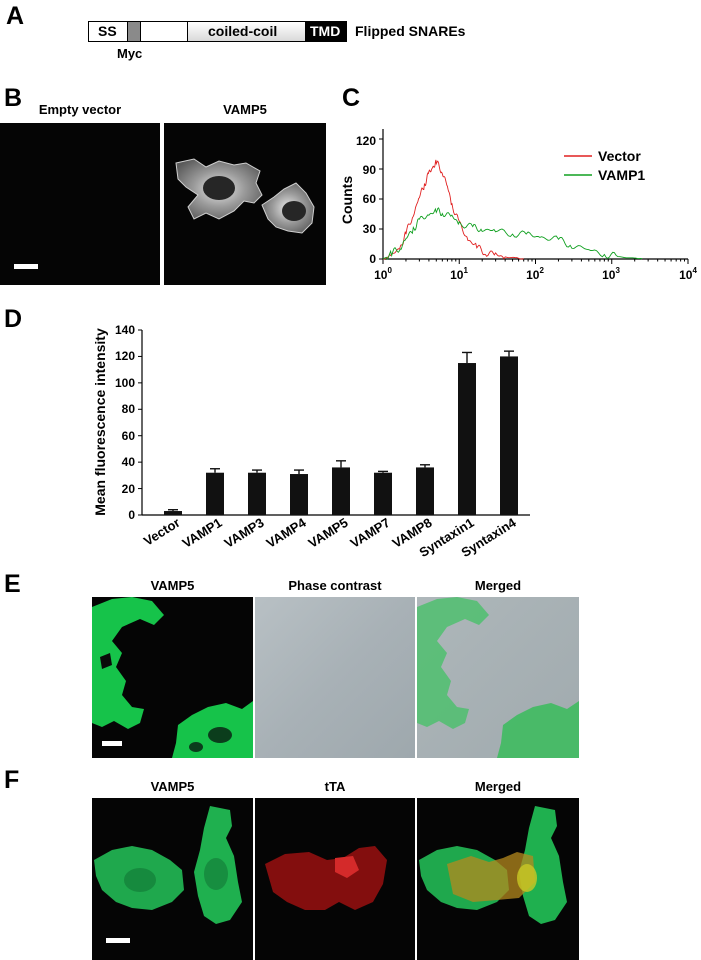 The width and height of the screenshot is (701, 960). I want to click on ss-label: SS, so click(107, 31).